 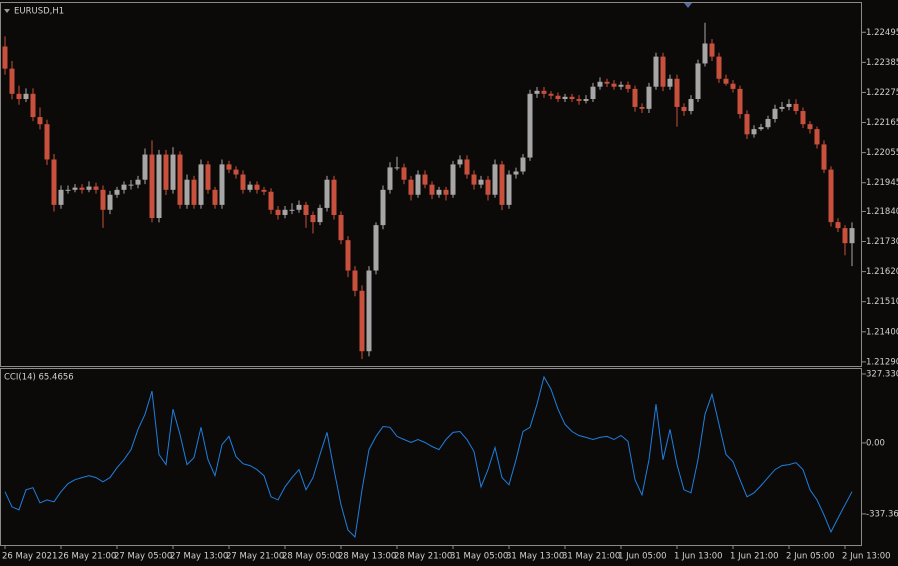 I want to click on y-tick-label: 1.21290, so click(x=882, y=362).